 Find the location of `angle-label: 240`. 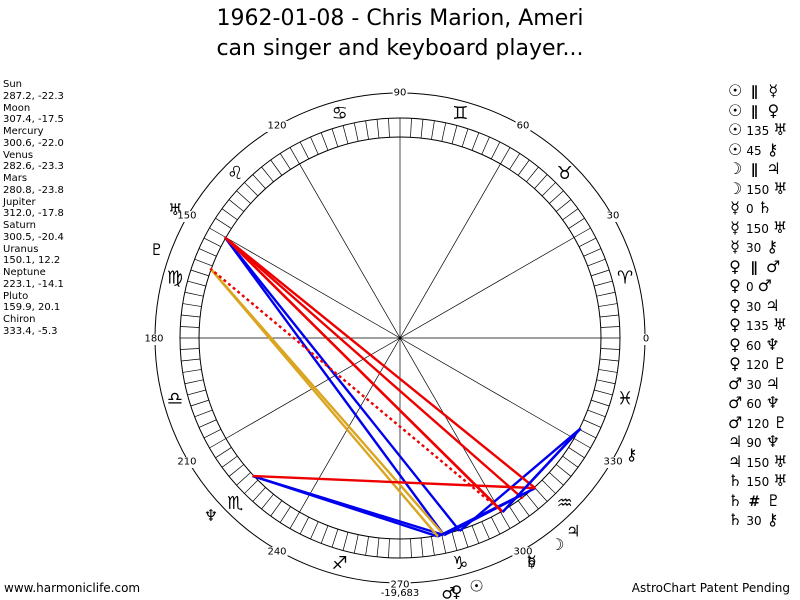

angle-label: 240 is located at coordinates (276, 552).